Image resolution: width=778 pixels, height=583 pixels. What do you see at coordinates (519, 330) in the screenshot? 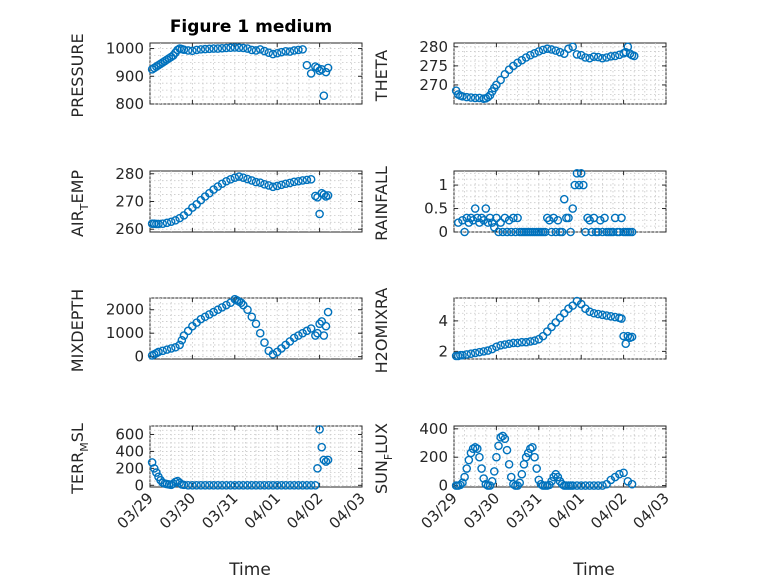
I see `subplot-h2omixra: 2 4 H2OMIXRA` at bounding box center [519, 330].